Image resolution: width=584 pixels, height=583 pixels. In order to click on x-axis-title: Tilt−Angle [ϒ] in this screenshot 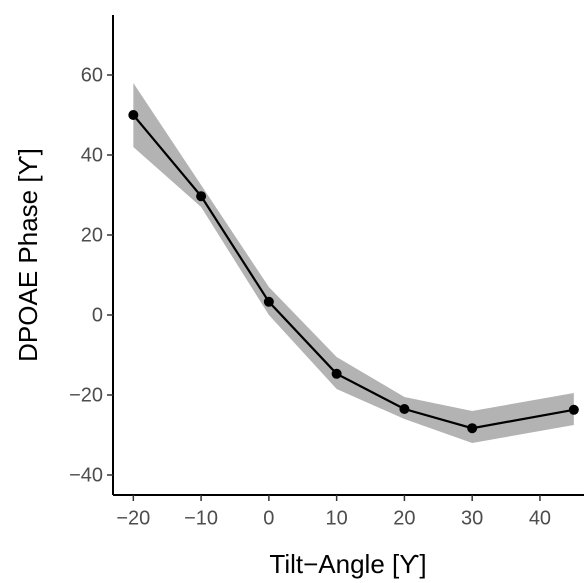, I will do `click(347, 564)`.